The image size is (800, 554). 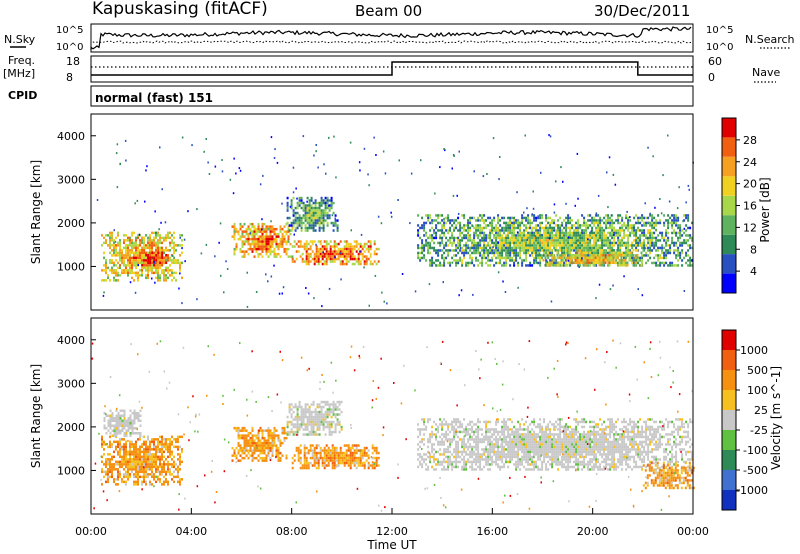 What do you see at coordinates (392, 96) in the screenshot?
I see `cpid-panel-frame` at bounding box center [392, 96].